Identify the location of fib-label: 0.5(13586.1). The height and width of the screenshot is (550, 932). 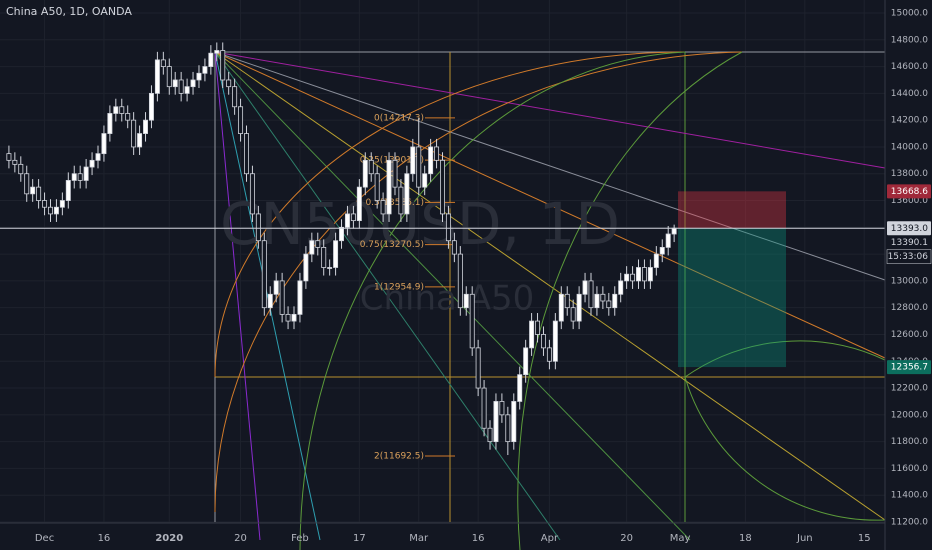
(394, 203).